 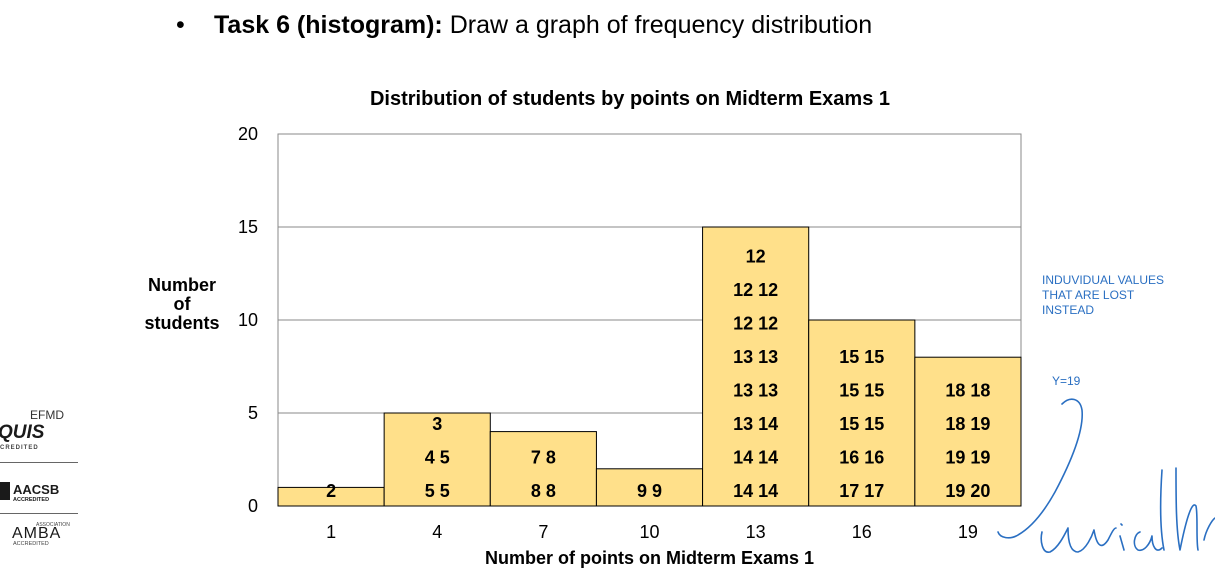 What do you see at coordinates (967, 491) in the screenshot?
I see `bar-value-label: 19 20` at bounding box center [967, 491].